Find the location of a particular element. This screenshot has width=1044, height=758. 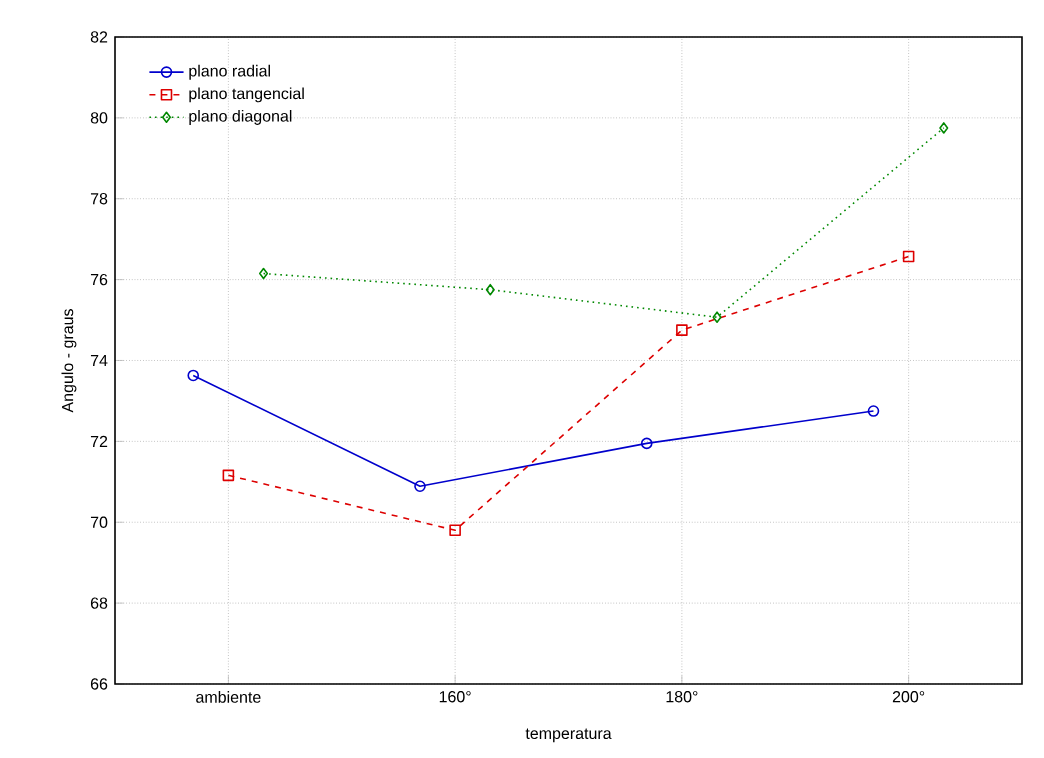

x-tick-label: 160° is located at coordinates (455, 697).